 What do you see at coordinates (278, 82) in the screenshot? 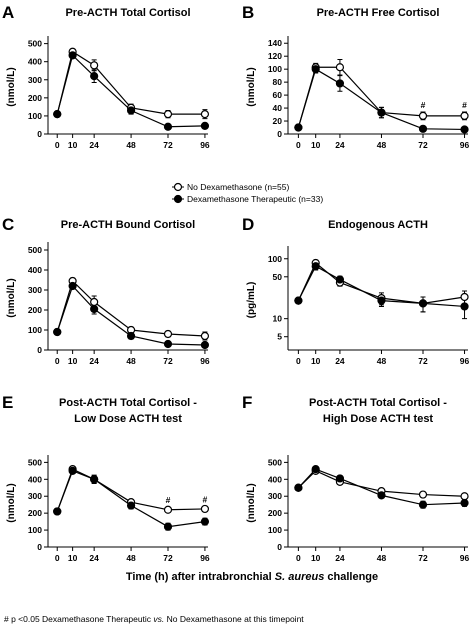
I see `y-tick-label: 80` at bounding box center [278, 82].